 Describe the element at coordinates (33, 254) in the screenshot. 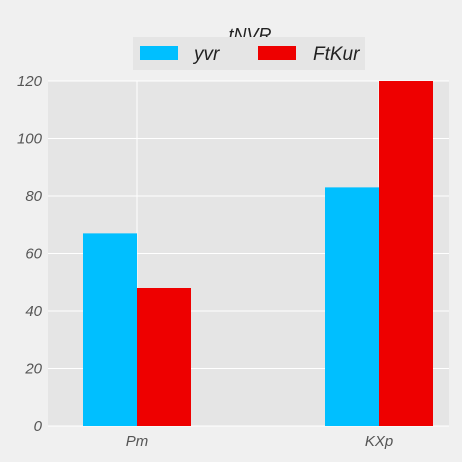

I see `y-tick-label: 60` at that location.